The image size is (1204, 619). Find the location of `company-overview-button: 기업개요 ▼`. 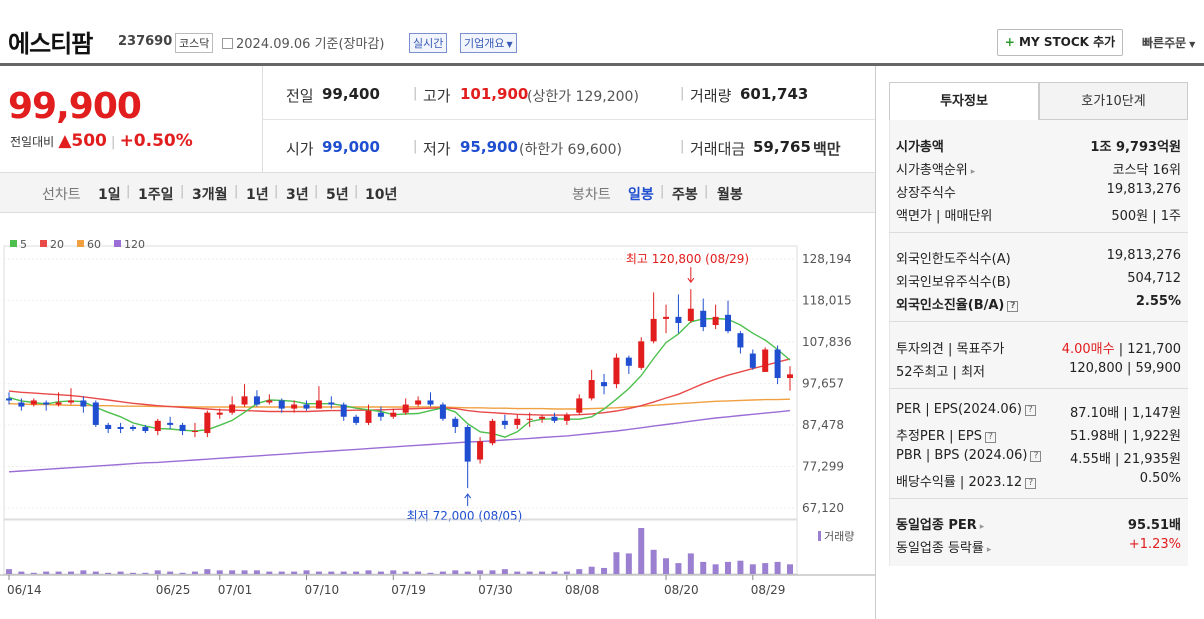

company-overview-button: 기업개요 ▼ is located at coordinates (488, 43).